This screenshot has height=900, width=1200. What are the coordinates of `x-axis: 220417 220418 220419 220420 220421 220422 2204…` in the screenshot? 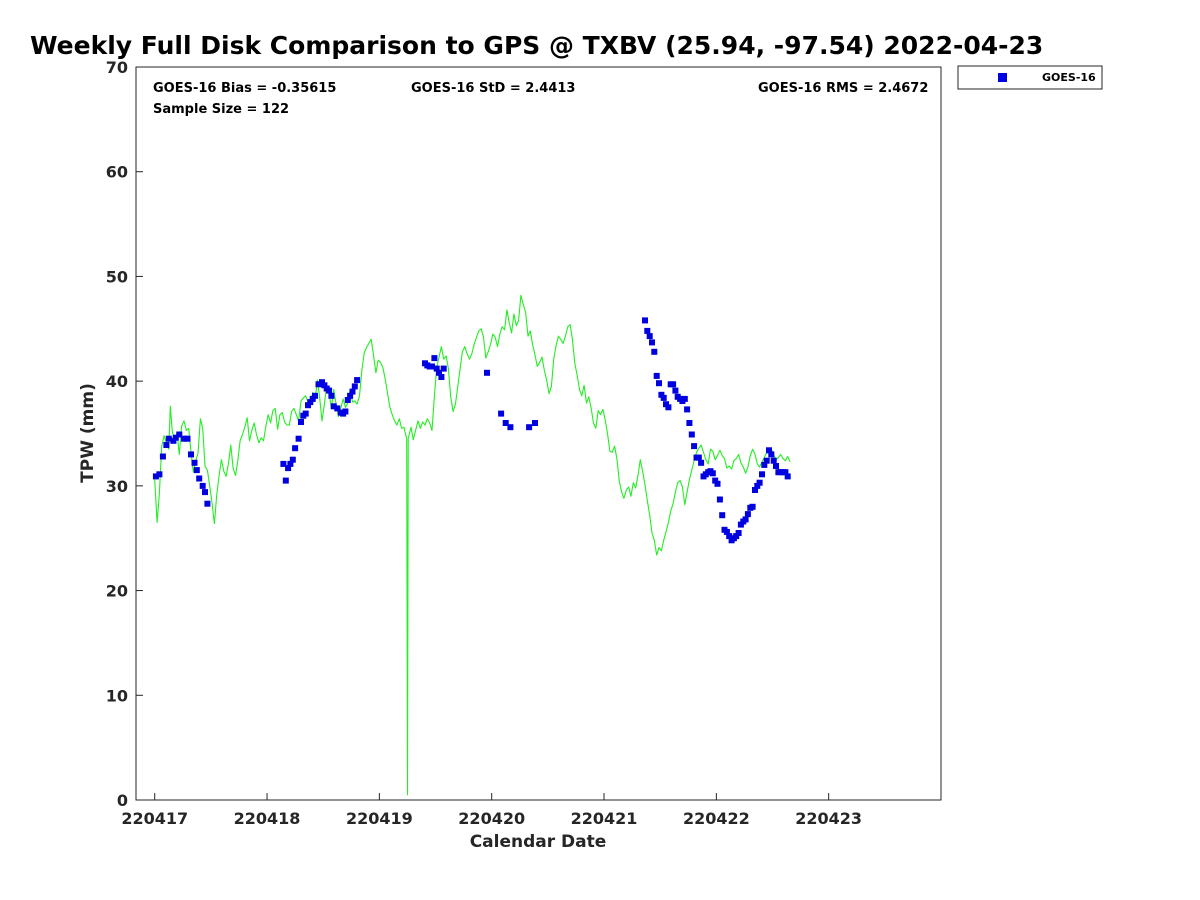 It's located at (491, 810).